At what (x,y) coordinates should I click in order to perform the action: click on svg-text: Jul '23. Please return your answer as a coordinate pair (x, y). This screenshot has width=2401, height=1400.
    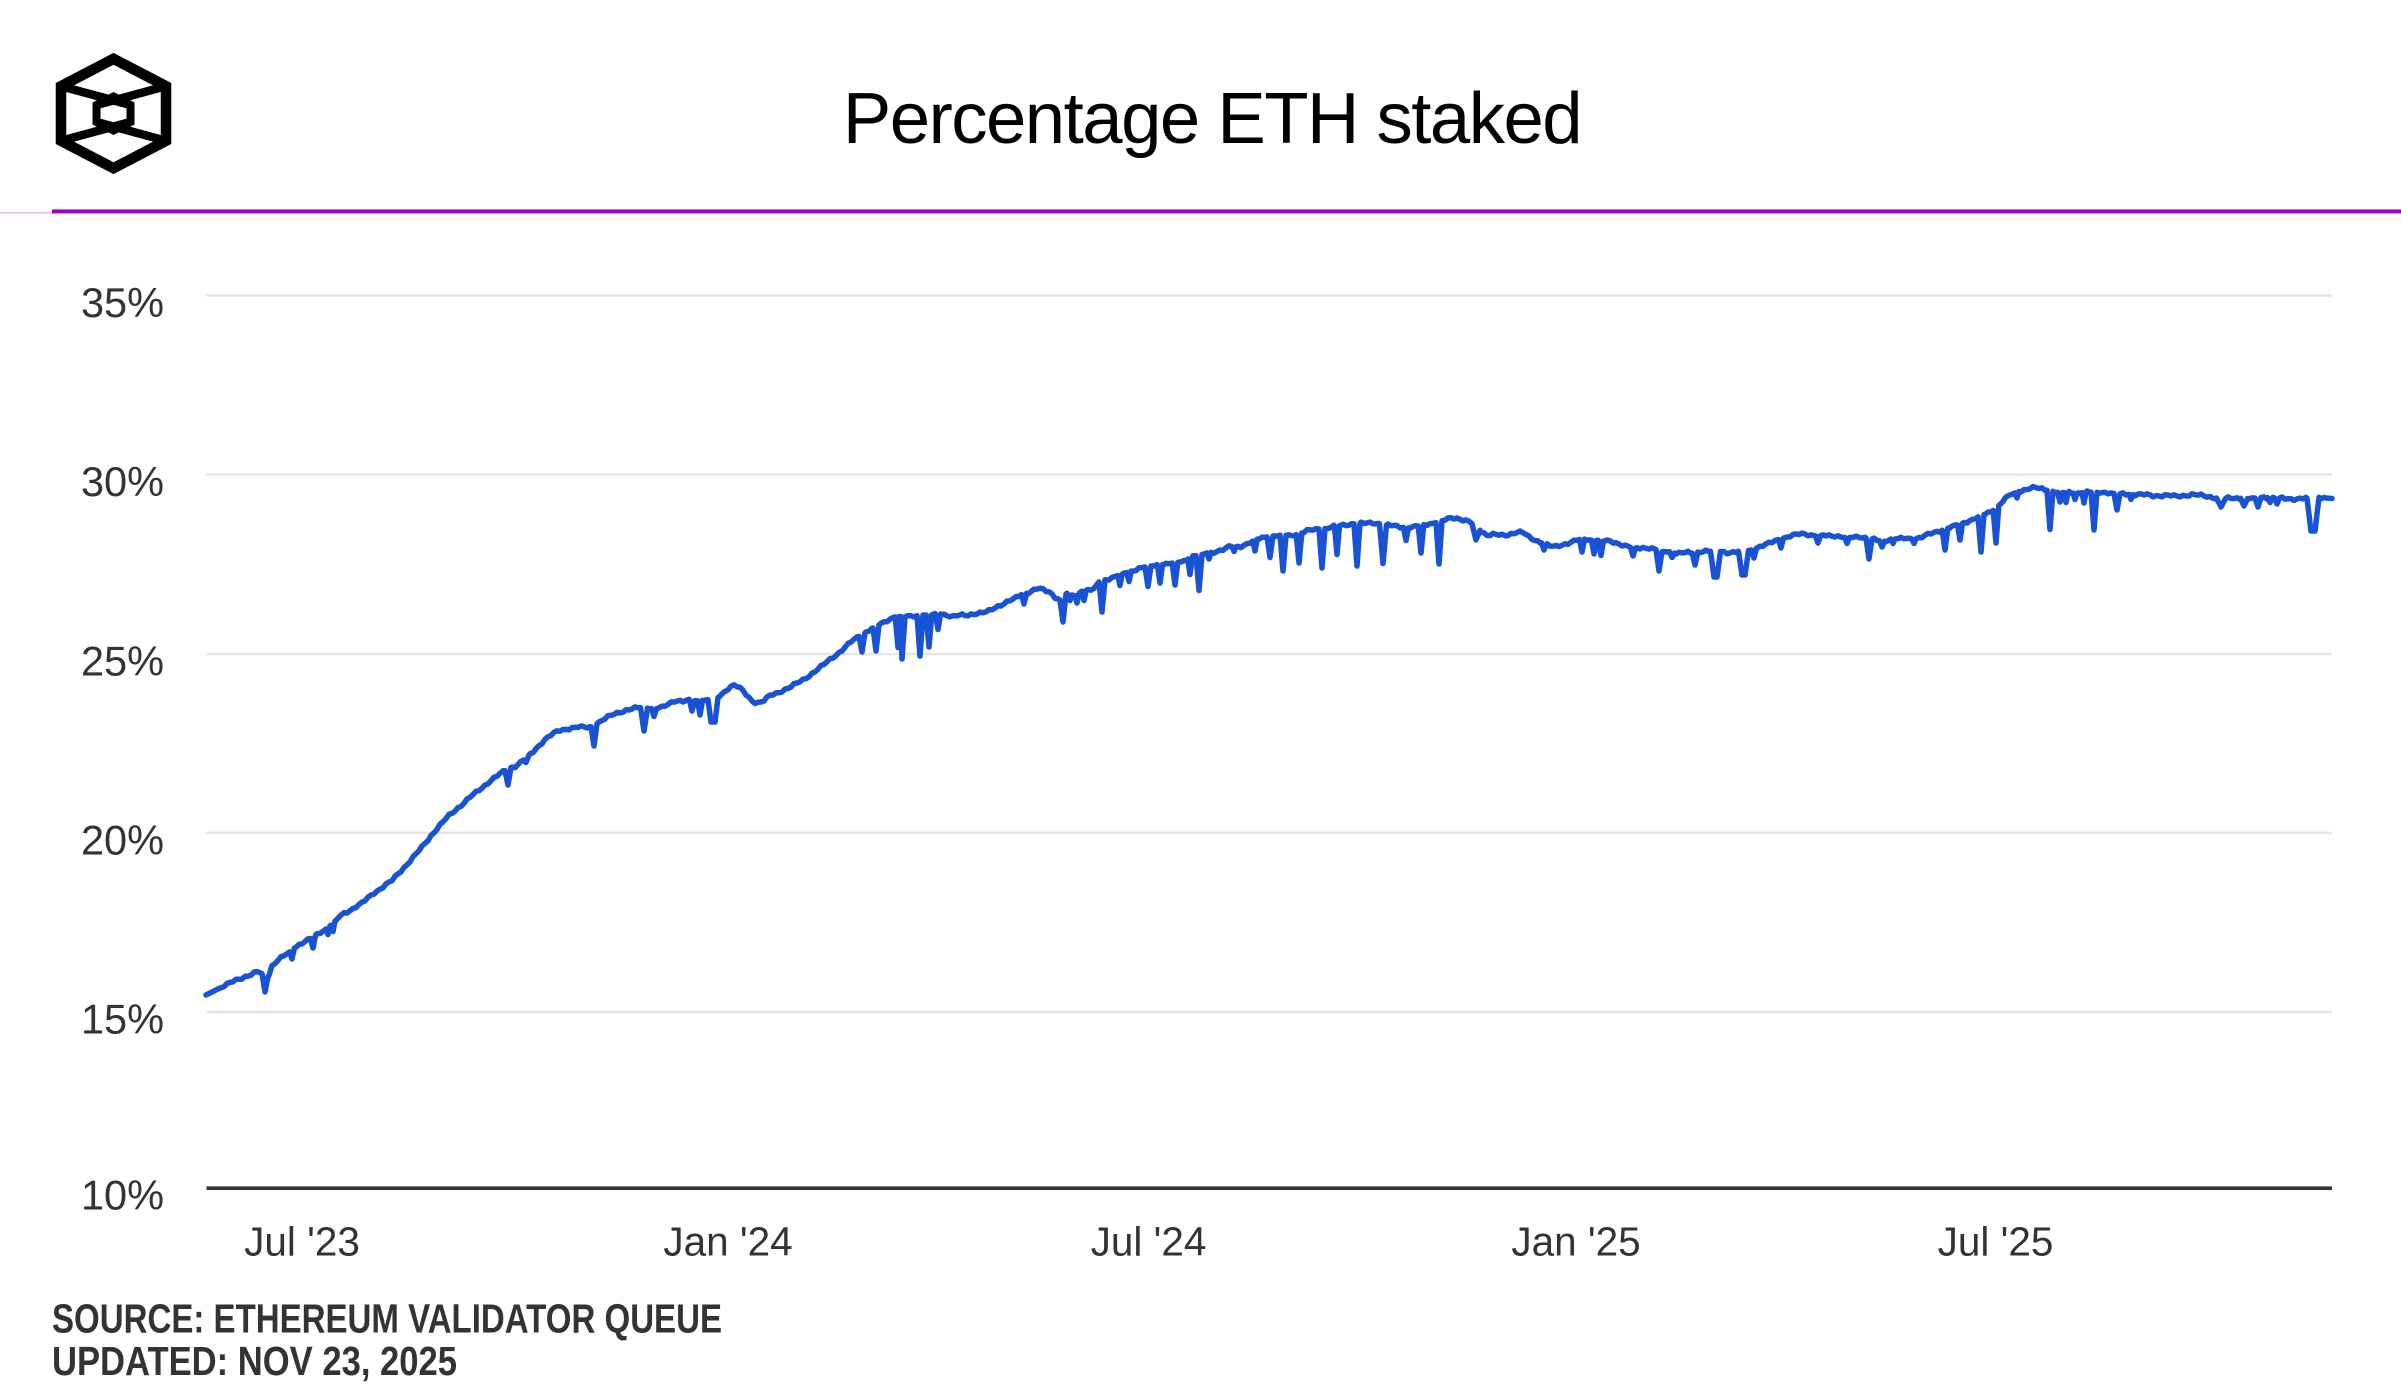
    Looking at the image, I should click on (302, 1242).